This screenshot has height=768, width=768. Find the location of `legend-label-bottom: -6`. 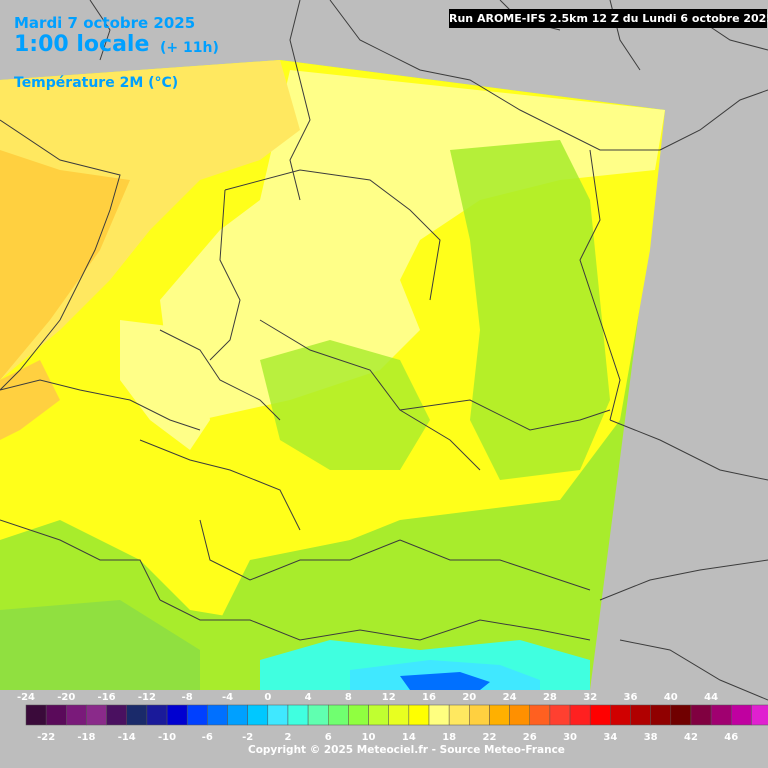

legend-label-bottom: -6 is located at coordinates (207, 737).